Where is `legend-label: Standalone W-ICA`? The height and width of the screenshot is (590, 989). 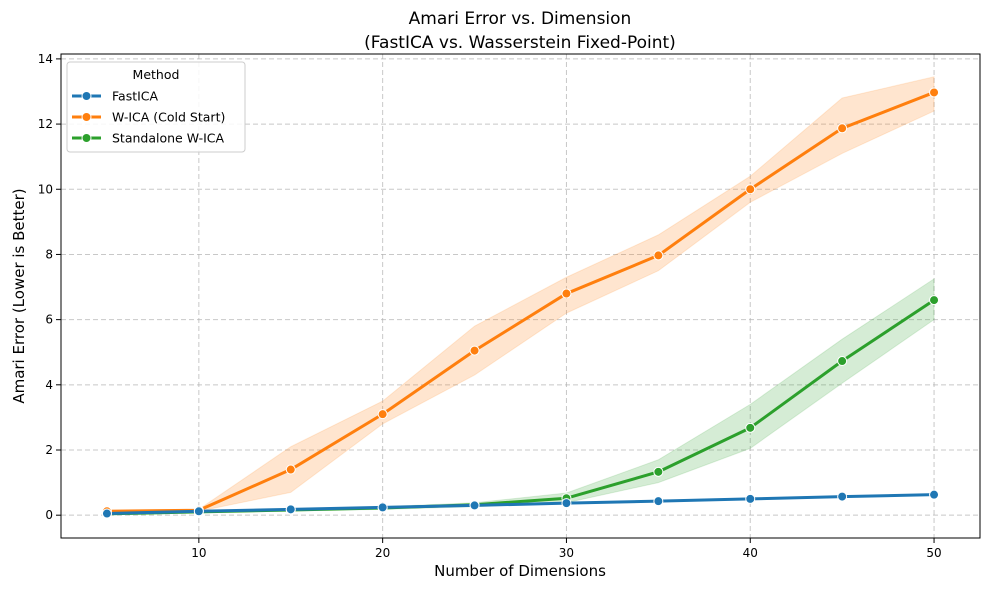 legend-label: Standalone W-ICA is located at coordinates (168, 138).